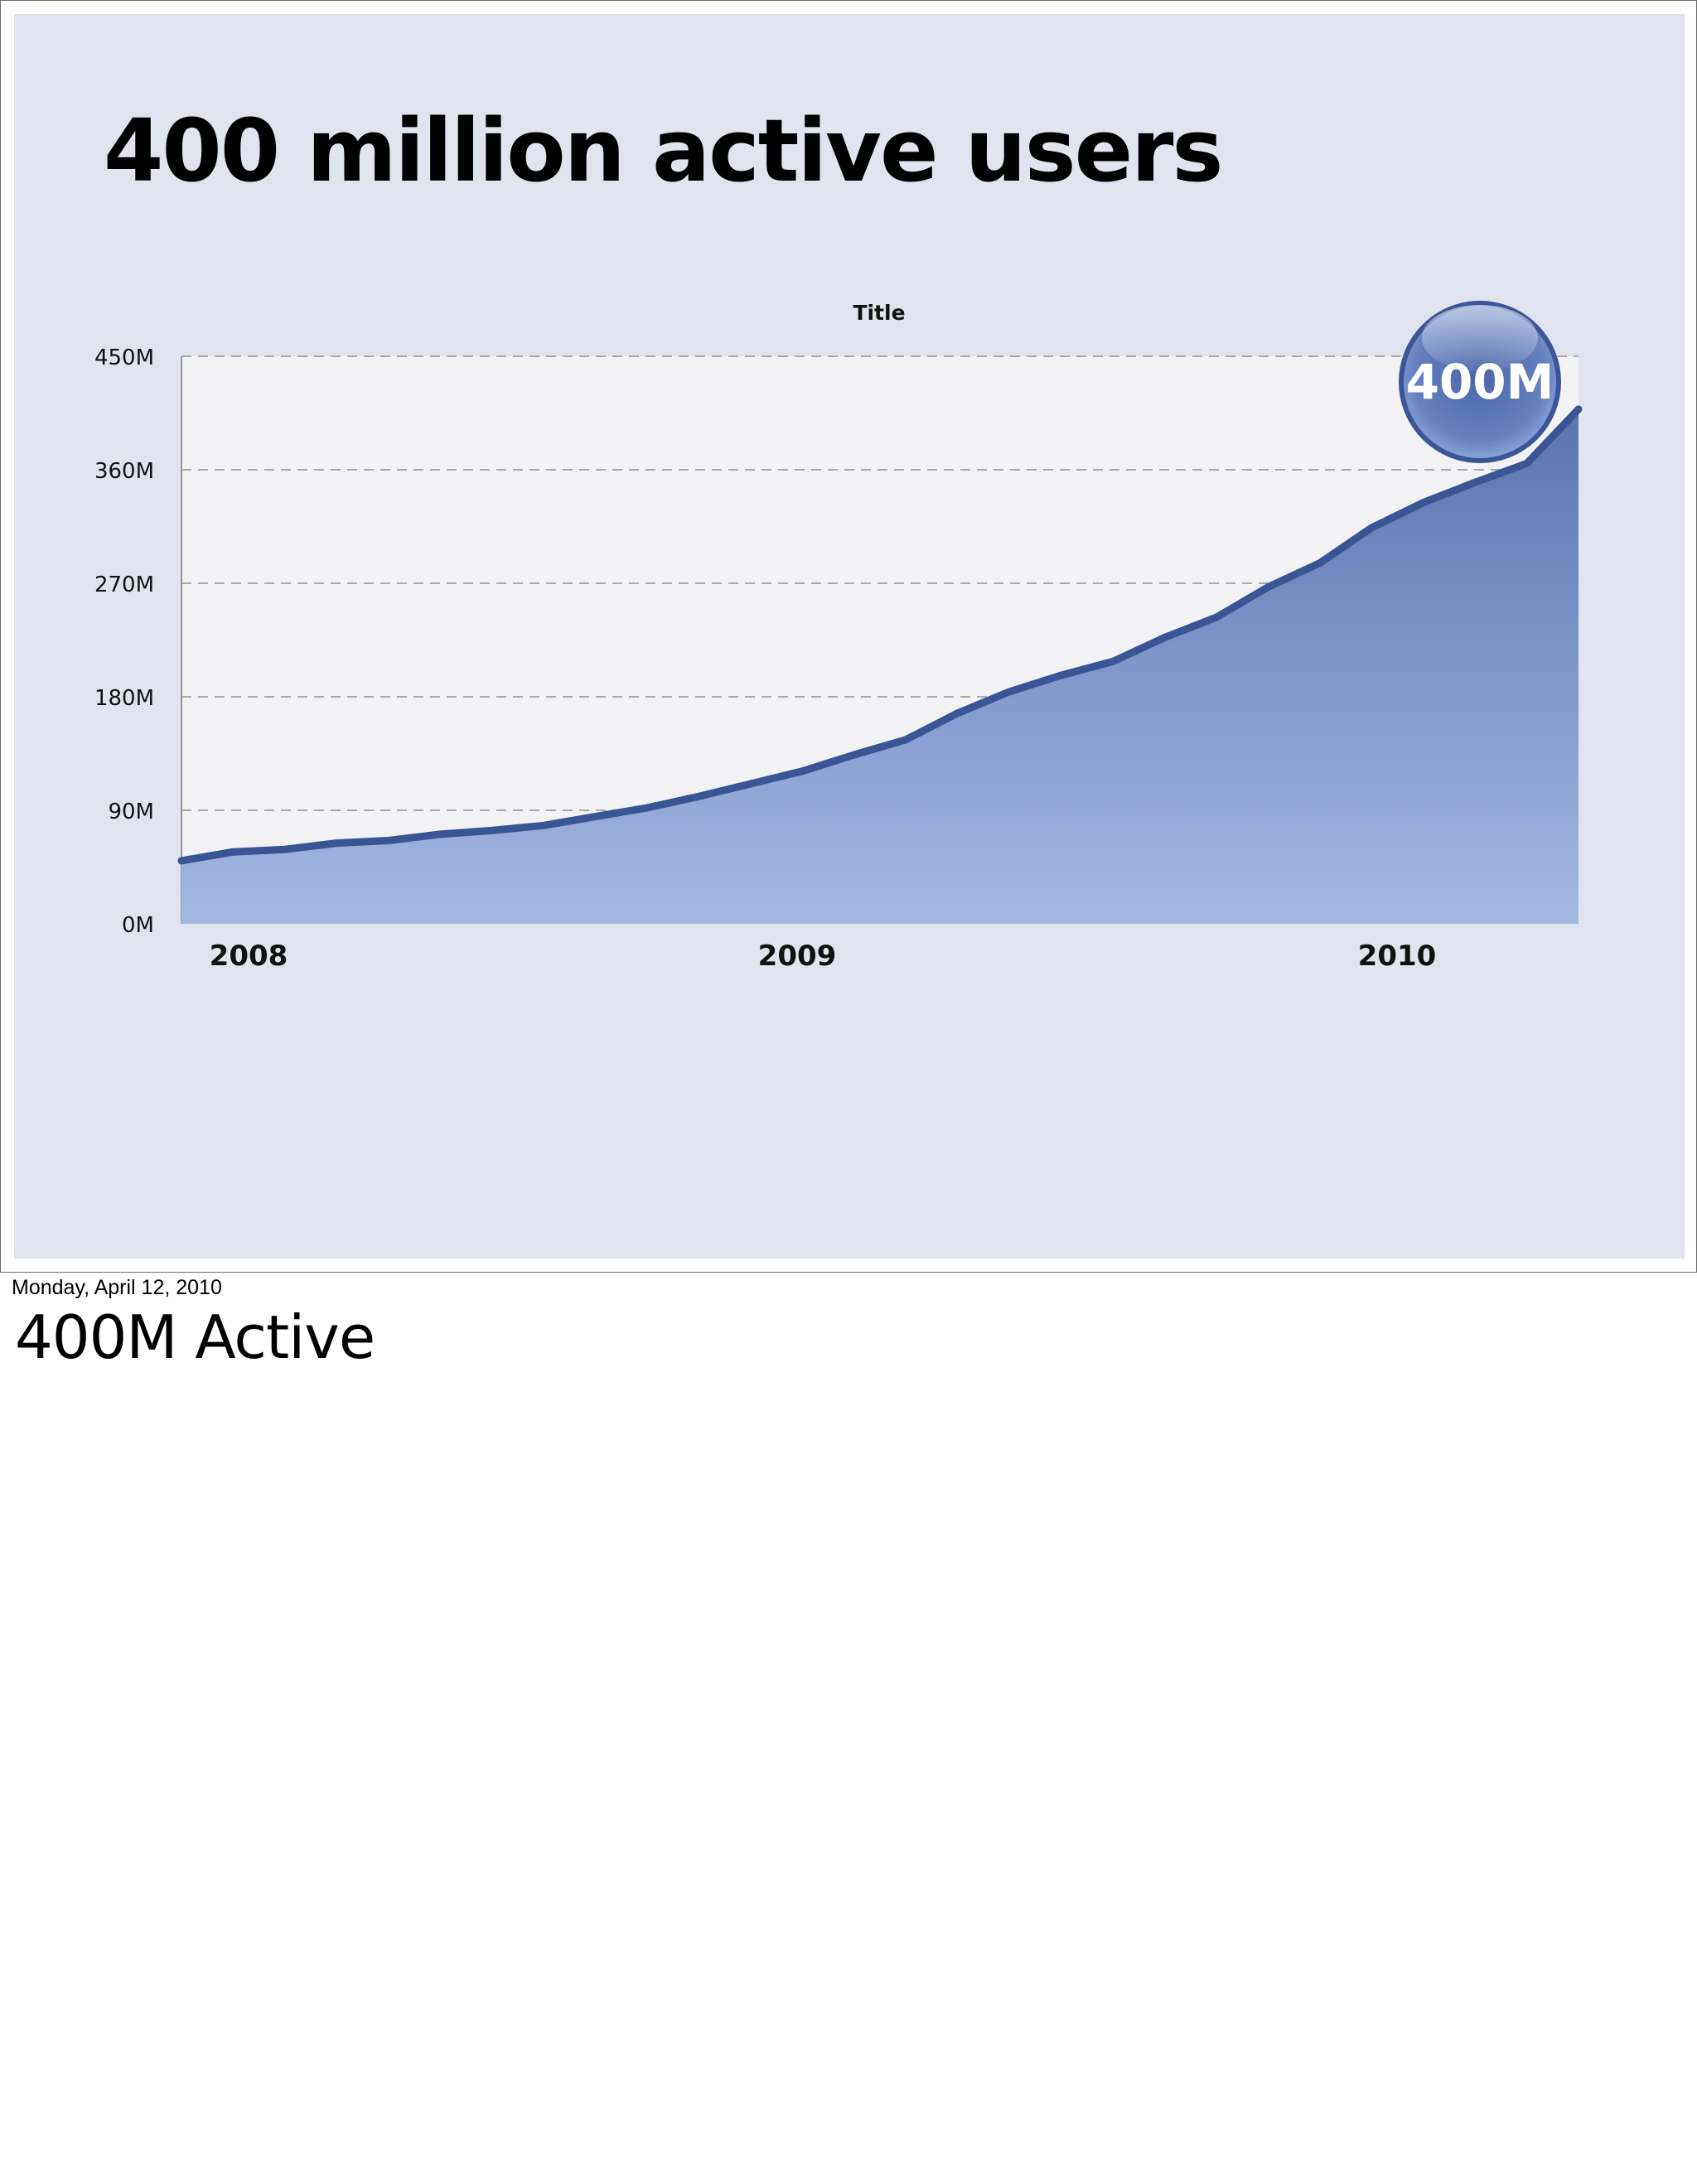  I want to click on callout-bubble: 400M, so click(1480, 382).